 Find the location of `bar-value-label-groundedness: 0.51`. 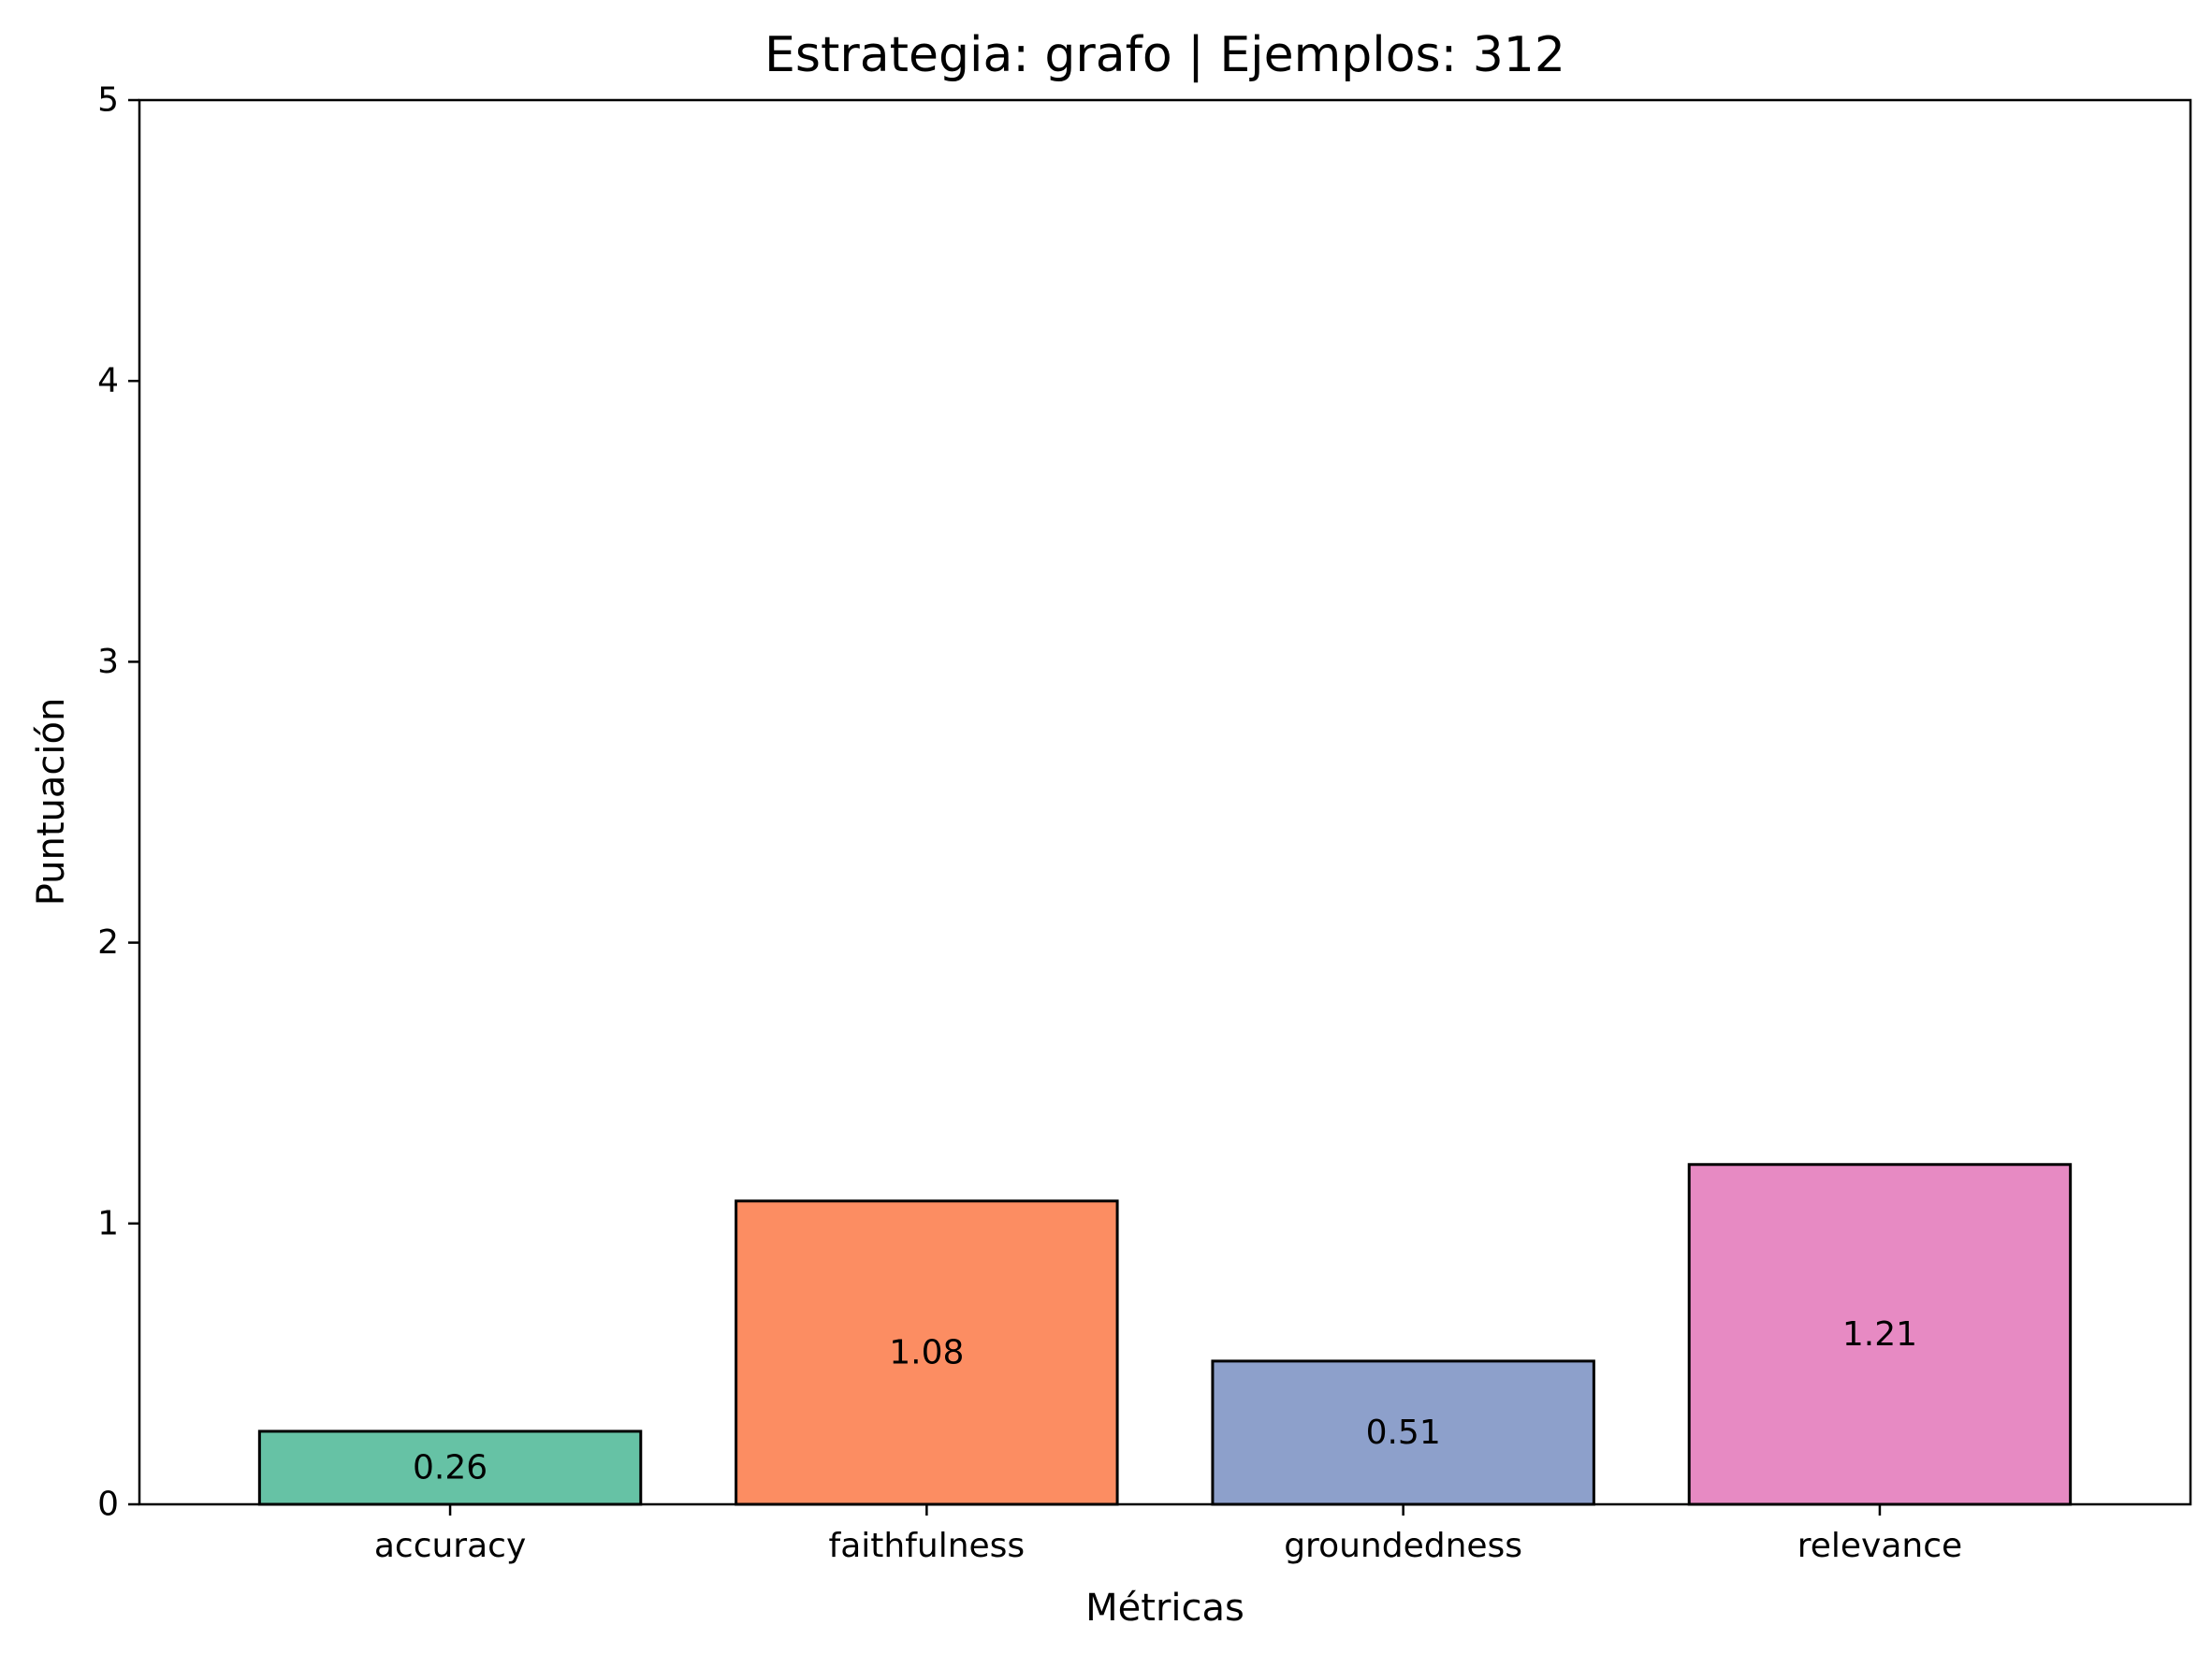

bar-value-label-groundedness: 0.51 is located at coordinates (1403, 1433).